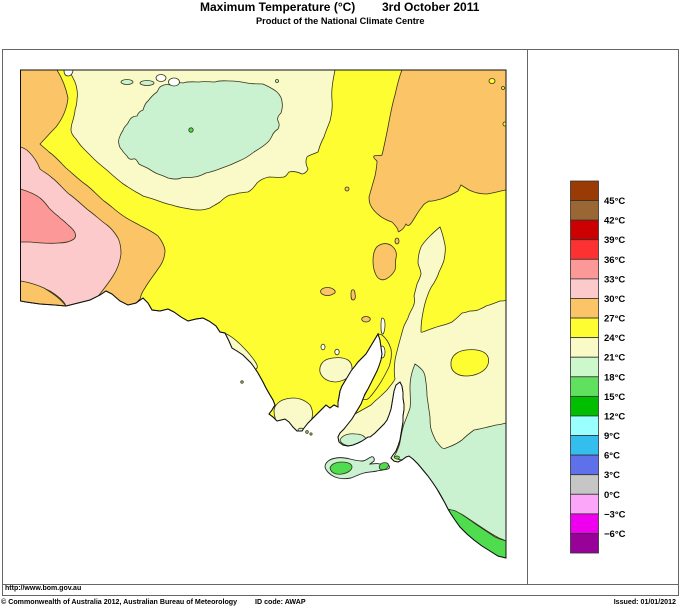 The height and width of the screenshot is (608, 680). Describe the element at coordinates (614, 358) in the screenshot. I see `svg-text: 21°C` at that location.